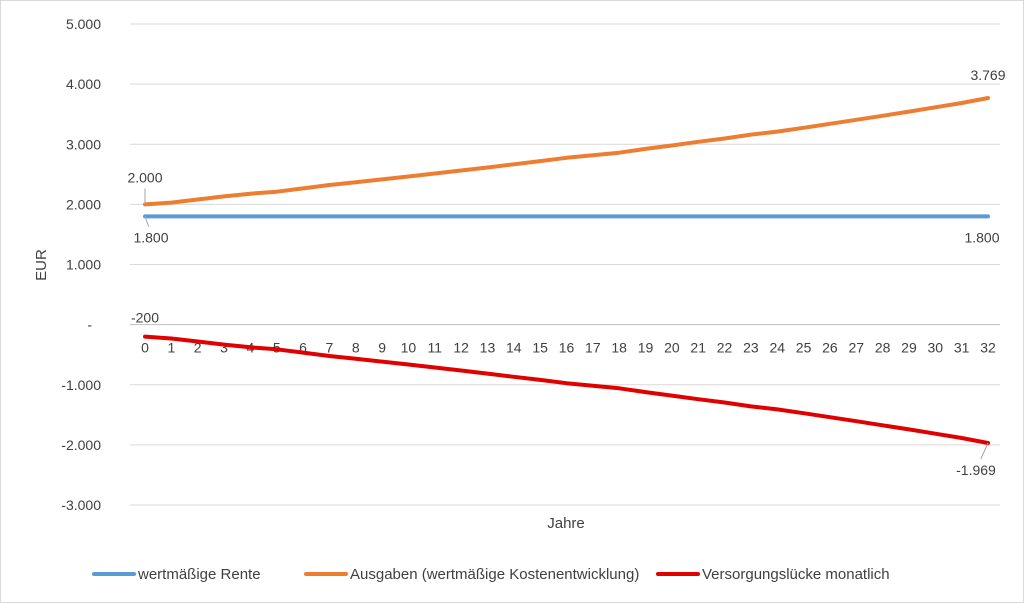 The width and height of the screenshot is (1024, 603). I want to click on x-tick-label: 26, so click(830, 348).